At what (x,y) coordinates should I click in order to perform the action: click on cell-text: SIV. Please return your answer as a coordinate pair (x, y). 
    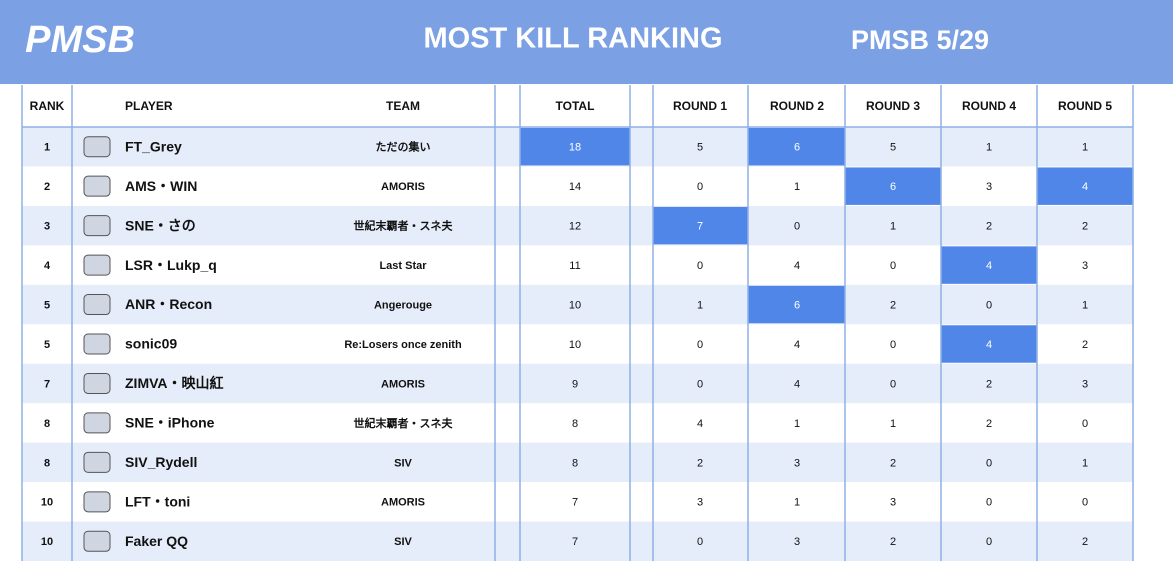
    Looking at the image, I should click on (403, 463).